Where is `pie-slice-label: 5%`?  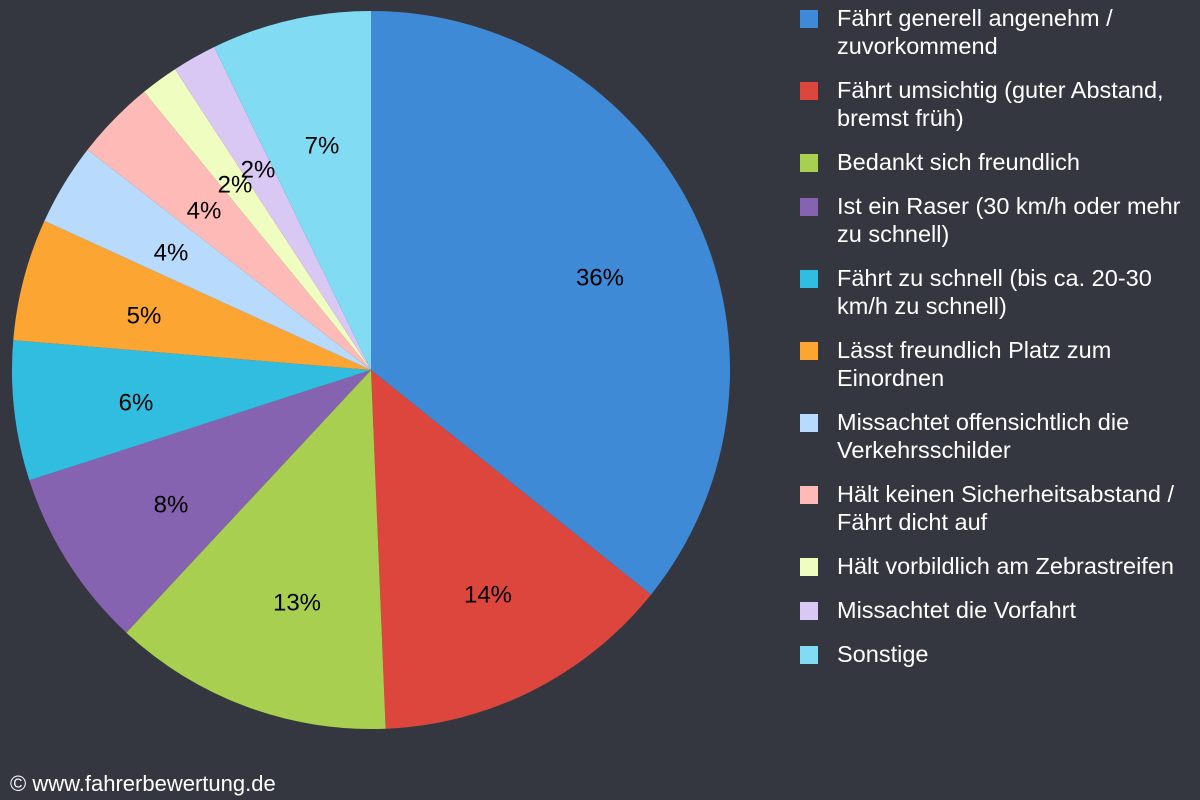
pie-slice-label: 5% is located at coordinates (144, 315).